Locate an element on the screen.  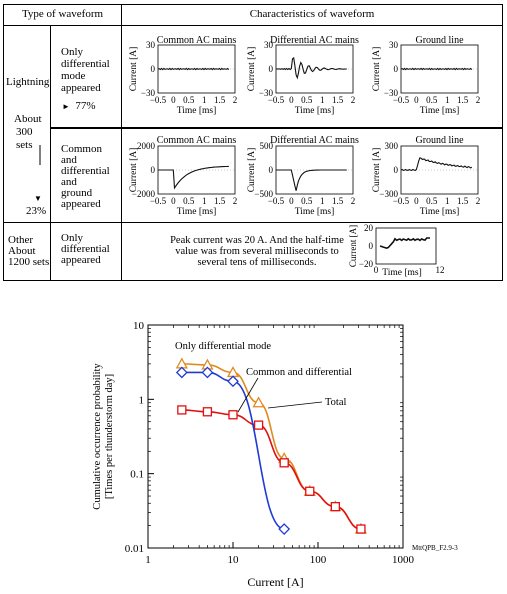
panel-title: Differential AC mains is located at coordinates (314, 40).